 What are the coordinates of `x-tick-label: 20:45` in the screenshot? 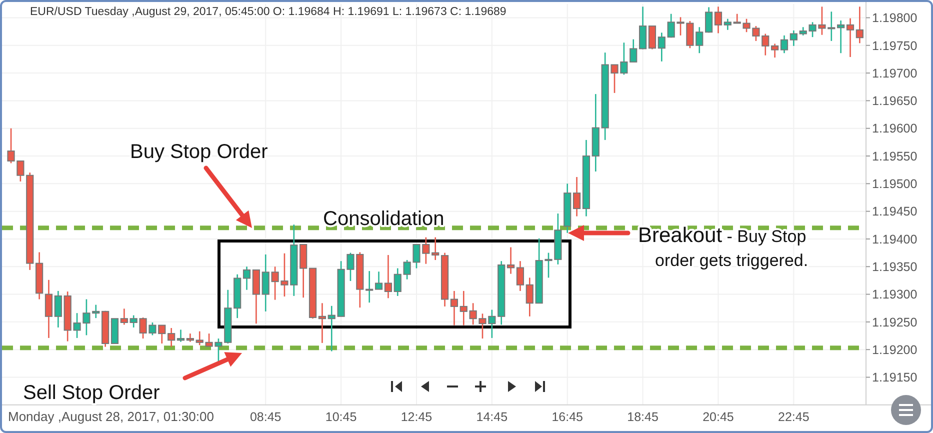 It's located at (718, 417).